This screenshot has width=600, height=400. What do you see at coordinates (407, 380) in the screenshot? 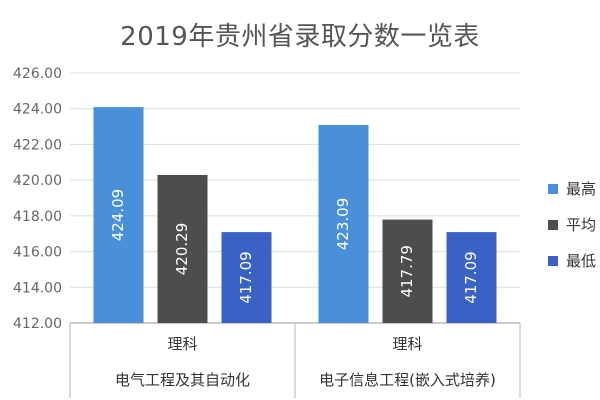
I see `category-level2-label: 电子信息工程(嵌入式培养)` at bounding box center [407, 380].